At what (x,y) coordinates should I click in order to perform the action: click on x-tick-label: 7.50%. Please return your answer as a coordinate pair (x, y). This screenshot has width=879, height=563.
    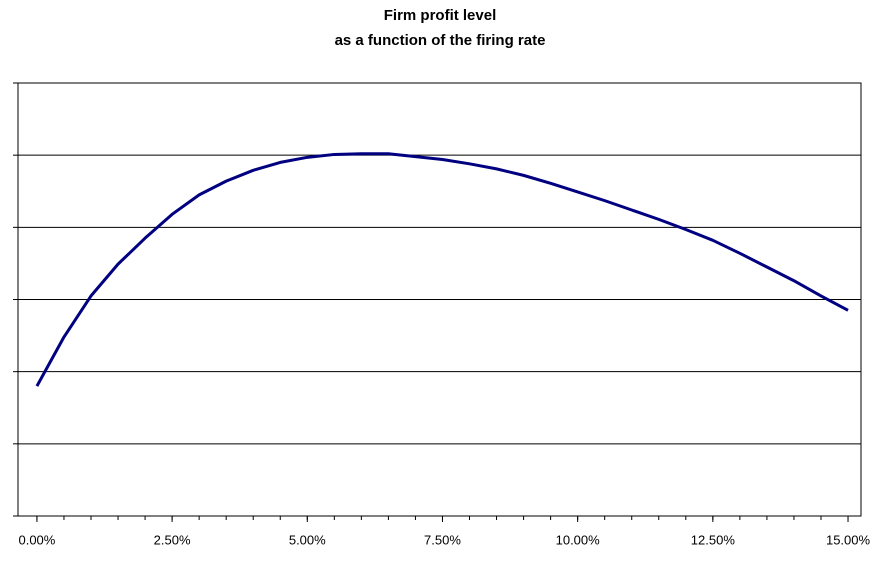
    Looking at the image, I should click on (442, 539).